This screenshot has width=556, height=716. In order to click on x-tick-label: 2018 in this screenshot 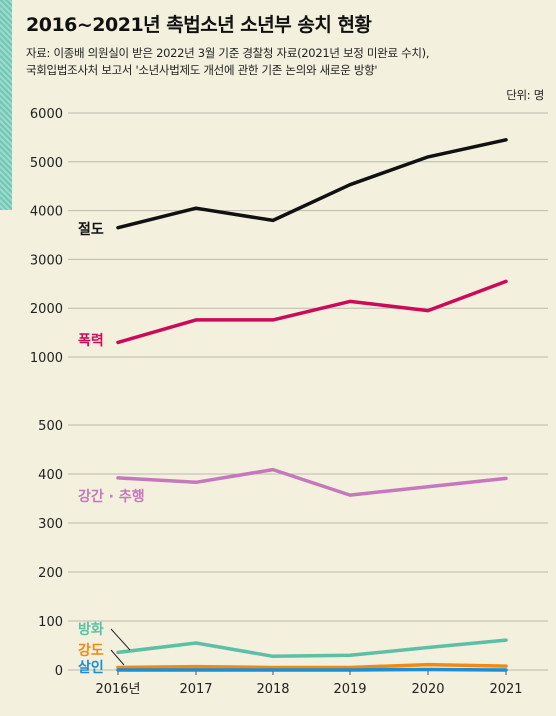, I will do `click(272, 689)`.